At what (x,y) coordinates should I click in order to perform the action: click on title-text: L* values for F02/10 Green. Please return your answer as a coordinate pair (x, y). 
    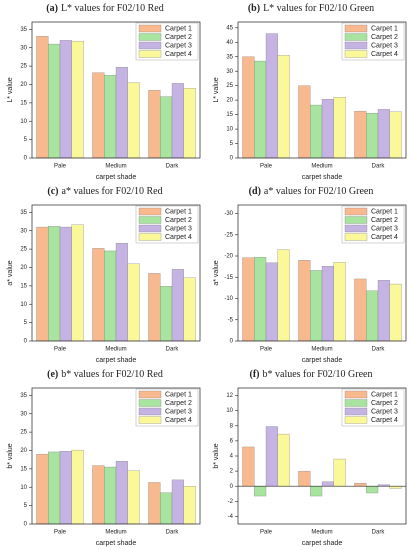
    Looking at the image, I should click on (318, 8).